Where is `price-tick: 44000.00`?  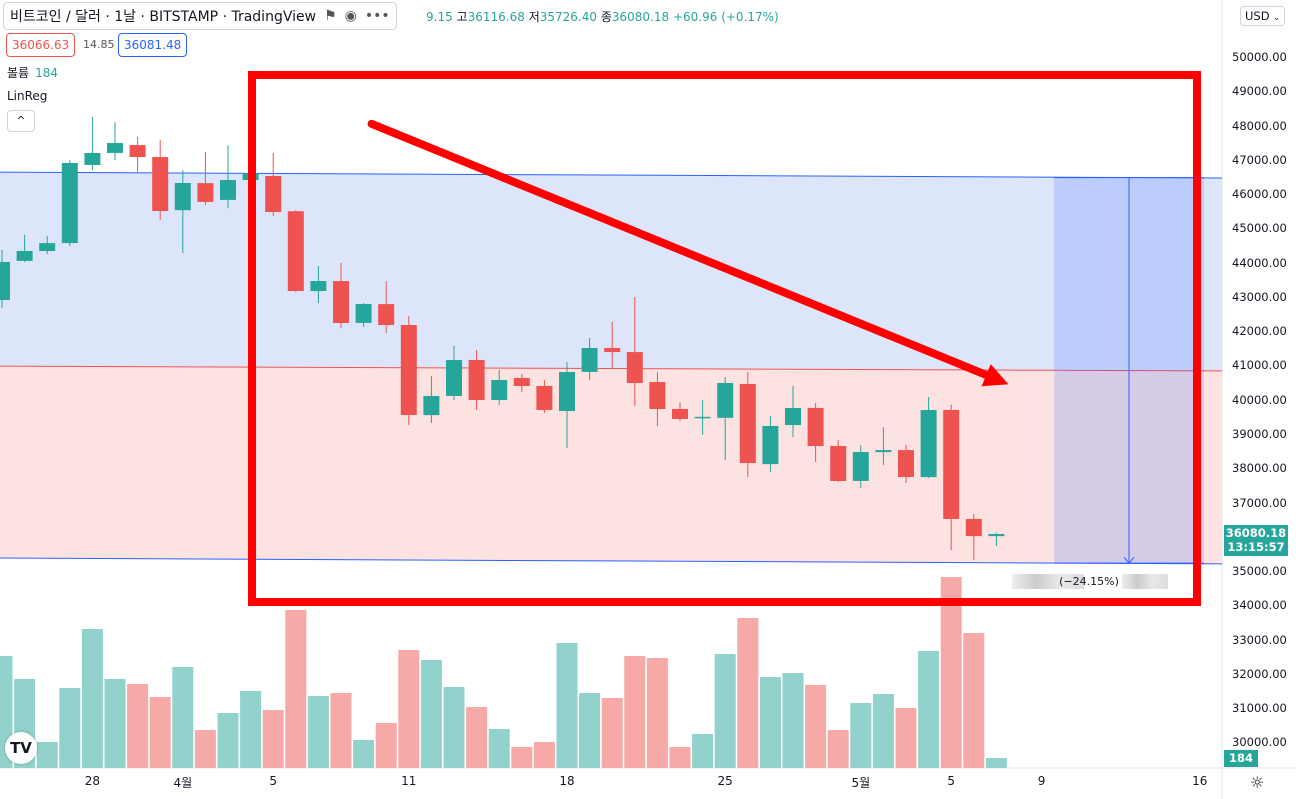
price-tick: 44000.00 is located at coordinates (1259, 262).